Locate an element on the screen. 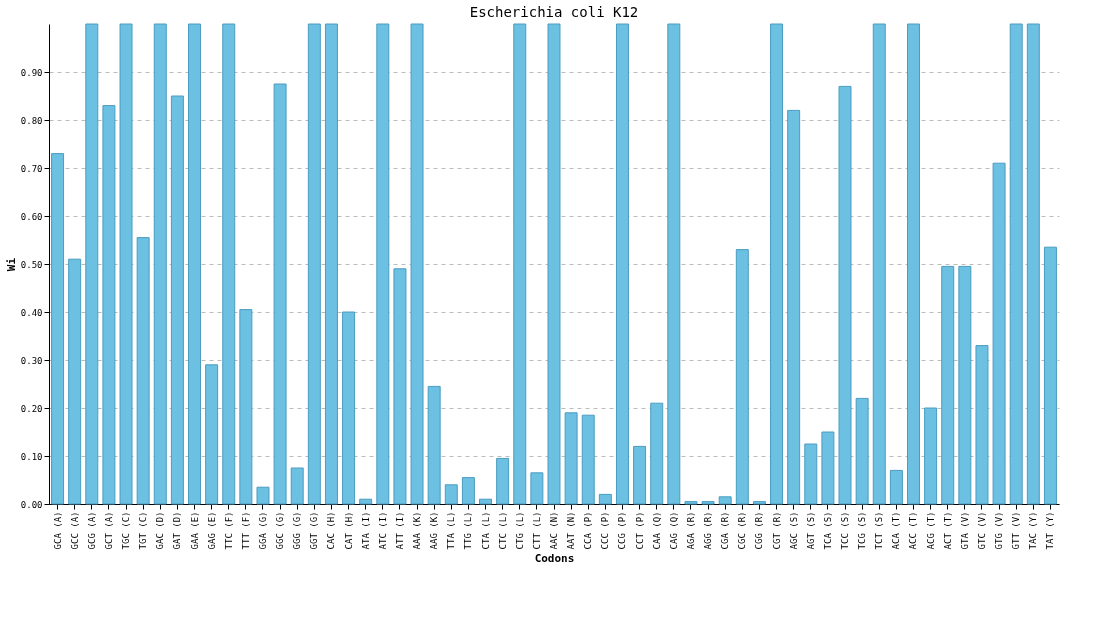 The image size is (1112, 621). x-tick-label: AAT (N) is located at coordinates (571, 530).